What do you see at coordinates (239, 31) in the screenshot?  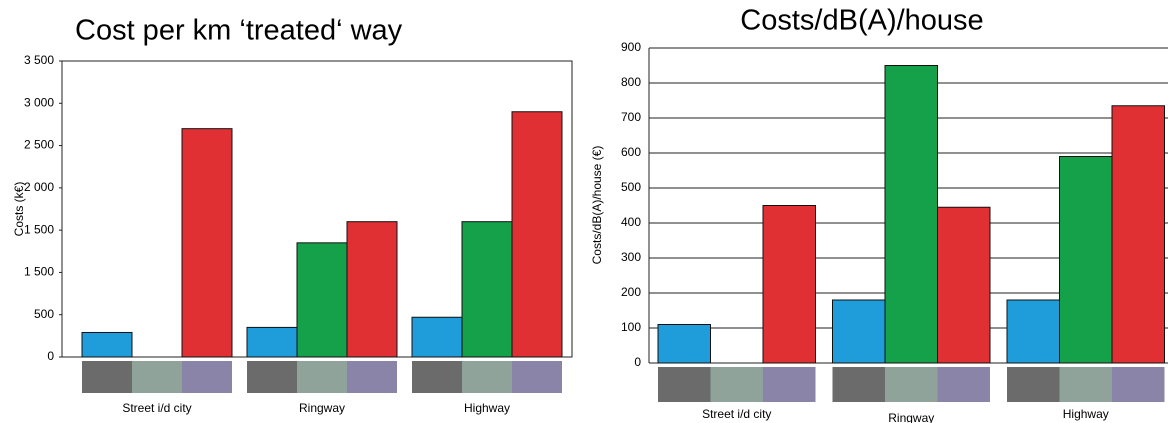 I see `chart-title: Cost per km ‘treated‘ way` at bounding box center [239, 31].